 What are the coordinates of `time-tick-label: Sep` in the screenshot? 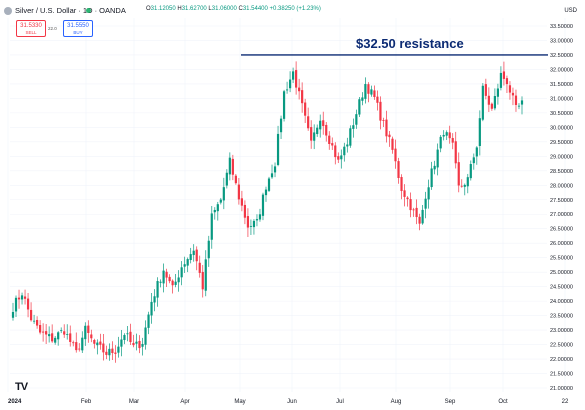 It's located at (450, 402).